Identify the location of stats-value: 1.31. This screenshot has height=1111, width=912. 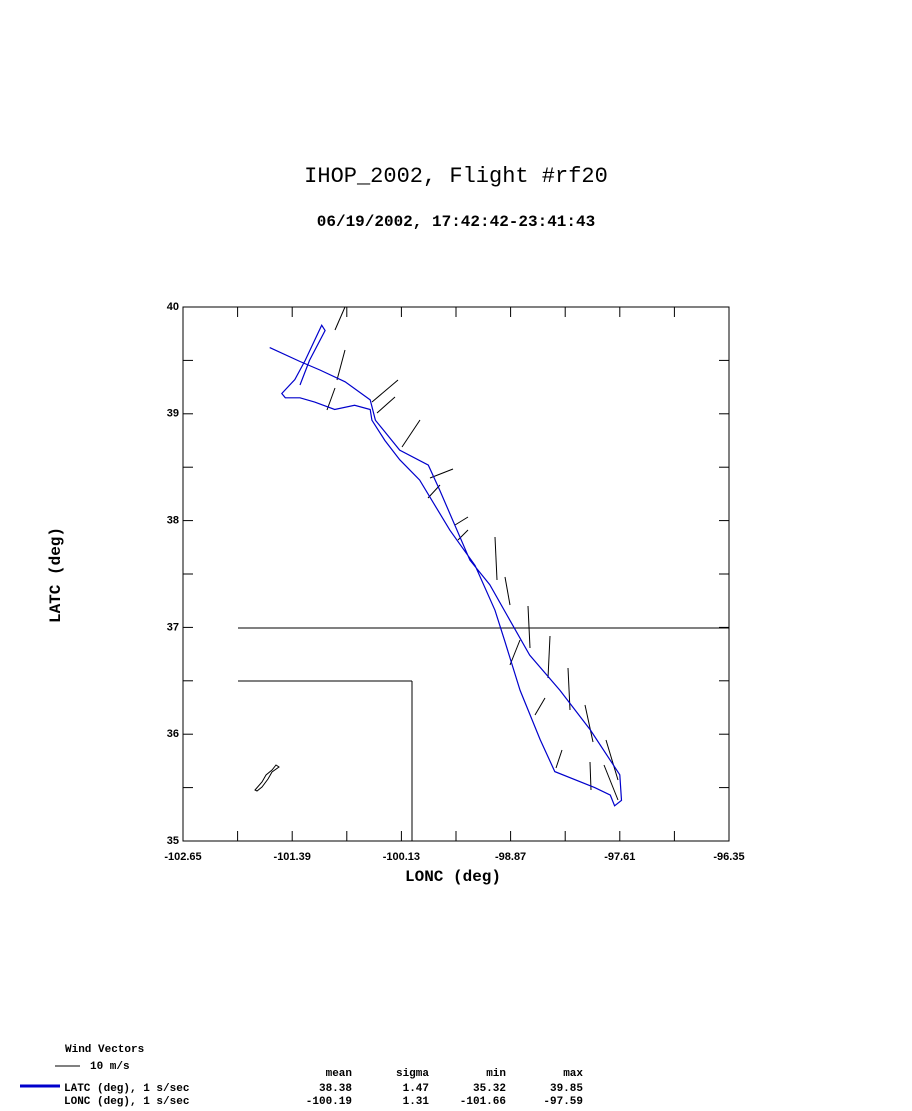
(416, 1102).